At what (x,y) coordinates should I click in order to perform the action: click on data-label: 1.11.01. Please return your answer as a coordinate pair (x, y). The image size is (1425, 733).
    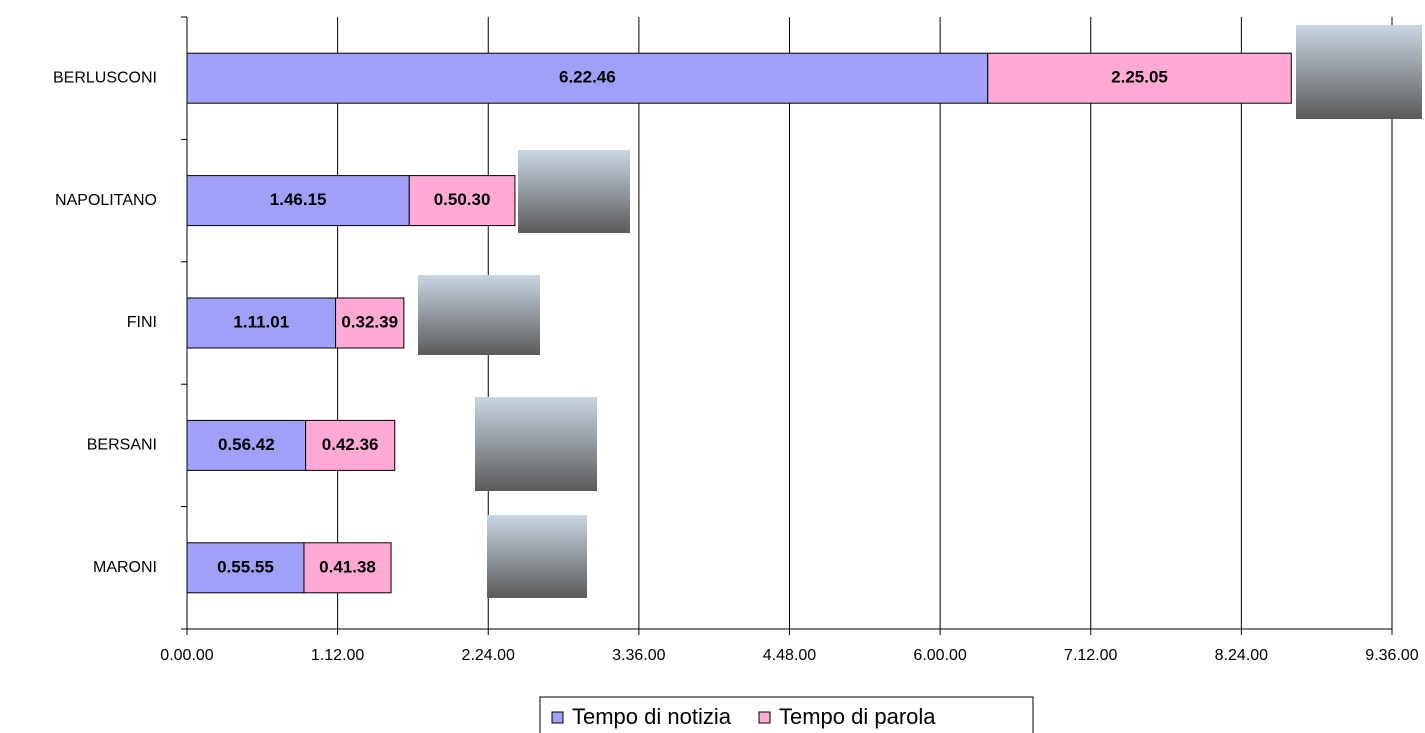
    Looking at the image, I should click on (261, 321).